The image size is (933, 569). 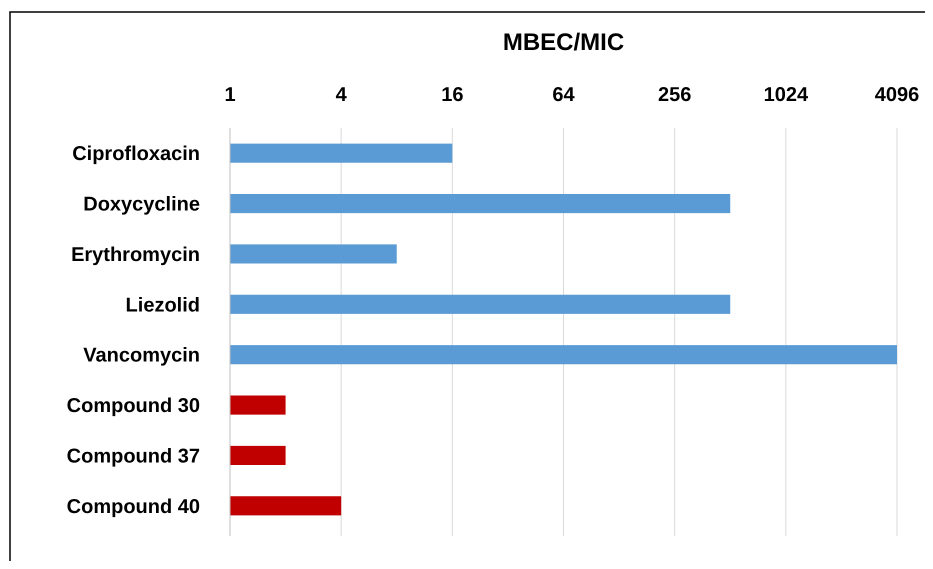 What do you see at coordinates (135, 255) in the screenshot?
I see `y-tick-label: Erythromycin` at bounding box center [135, 255].